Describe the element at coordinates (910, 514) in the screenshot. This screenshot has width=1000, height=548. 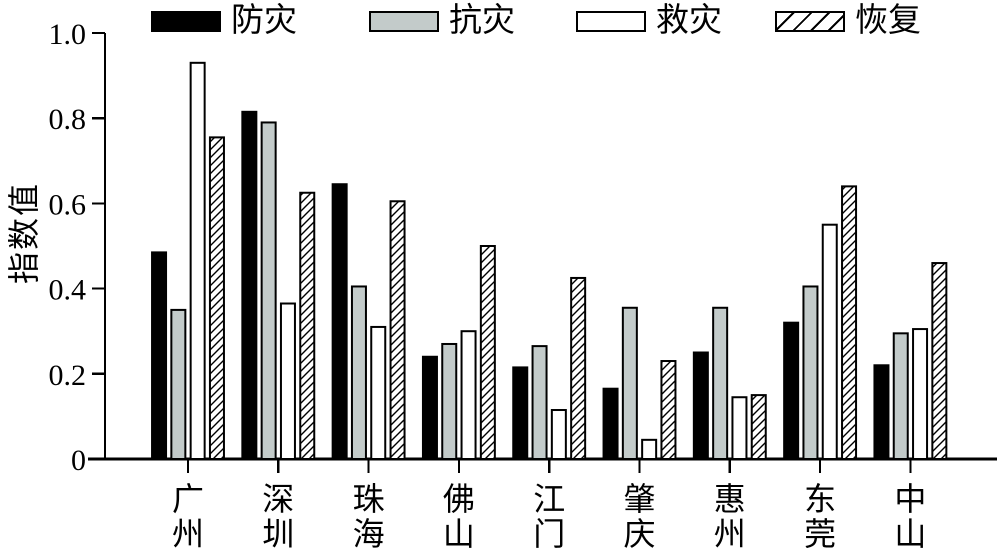
I see `x-category-label: 中山` at that location.